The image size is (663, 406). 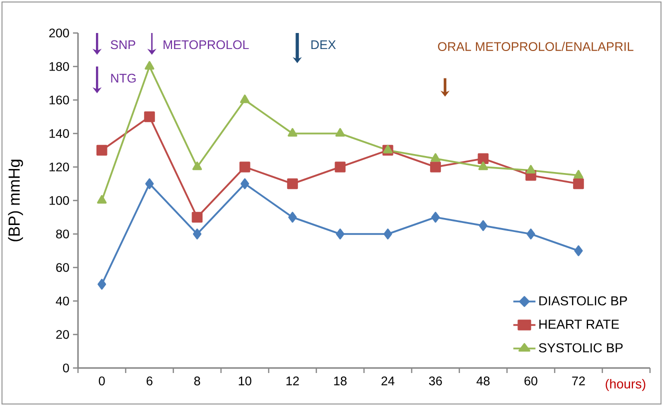 What do you see at coordinates (483, 381) in the screenshot?
I see `x-tick-label: 48` at bounding box center [483, 381].